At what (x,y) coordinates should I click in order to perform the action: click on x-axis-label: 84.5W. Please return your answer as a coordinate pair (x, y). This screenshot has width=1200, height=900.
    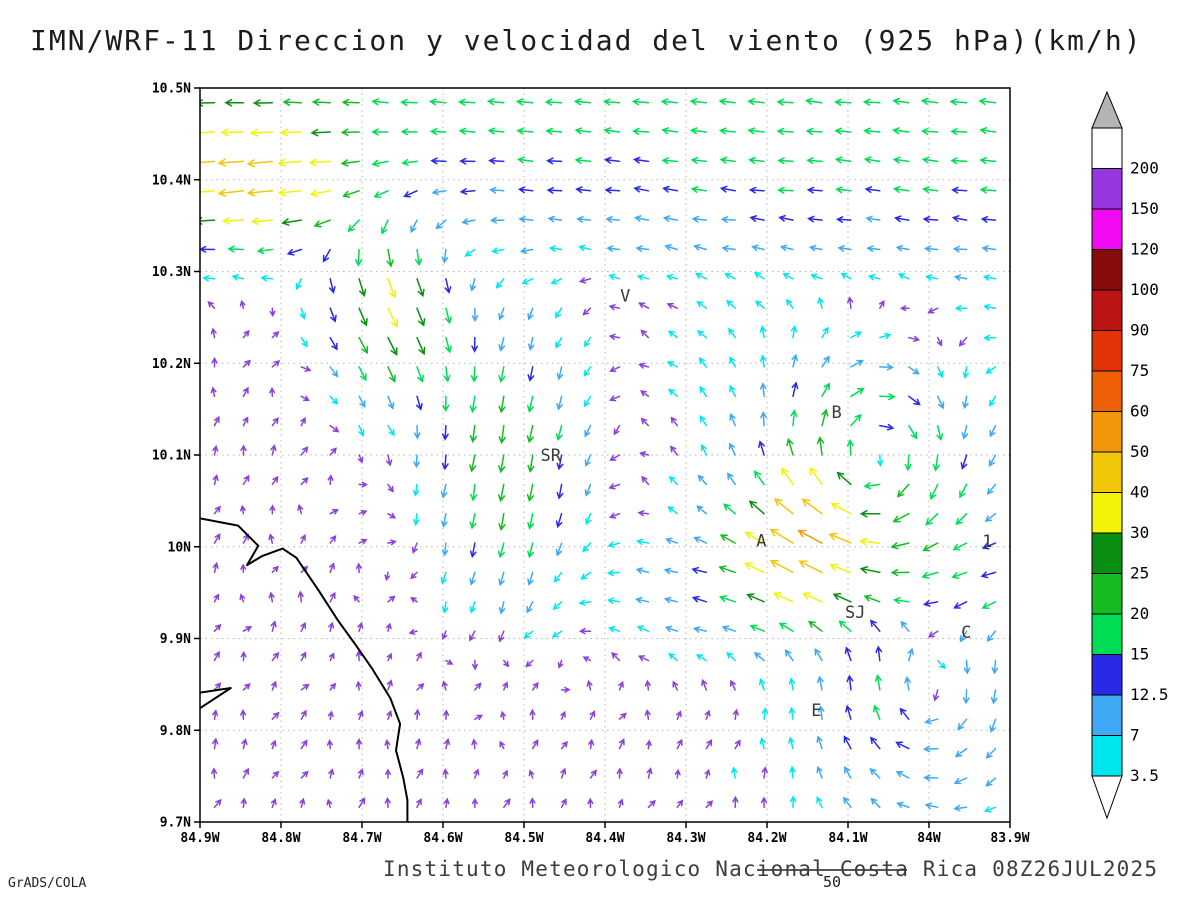
    Looking at the image, I should click on (523, 838).